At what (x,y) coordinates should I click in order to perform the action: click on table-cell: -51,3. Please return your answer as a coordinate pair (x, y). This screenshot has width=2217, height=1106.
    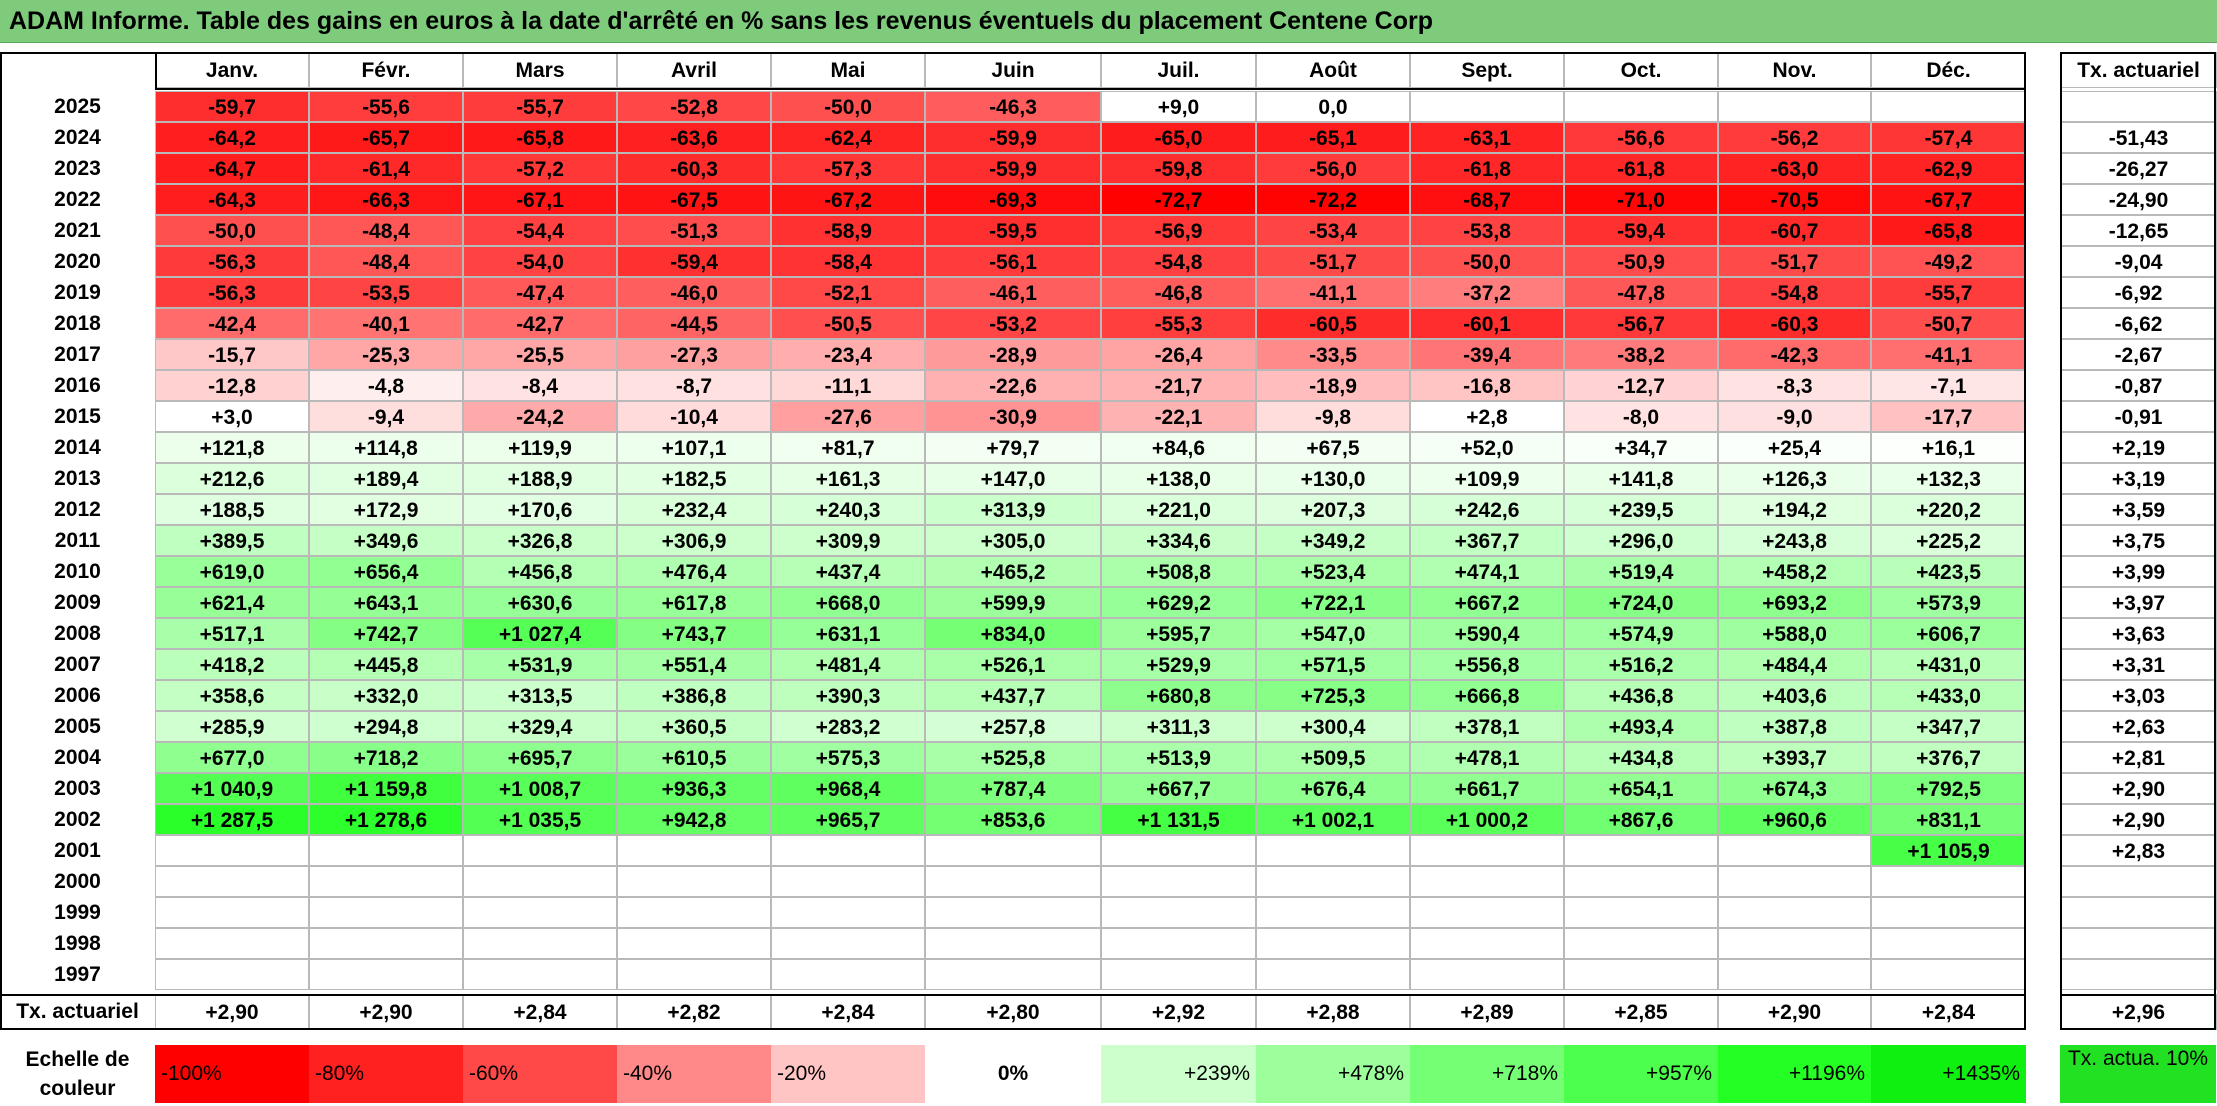
    Looking at the image, I should click on (694, 230).